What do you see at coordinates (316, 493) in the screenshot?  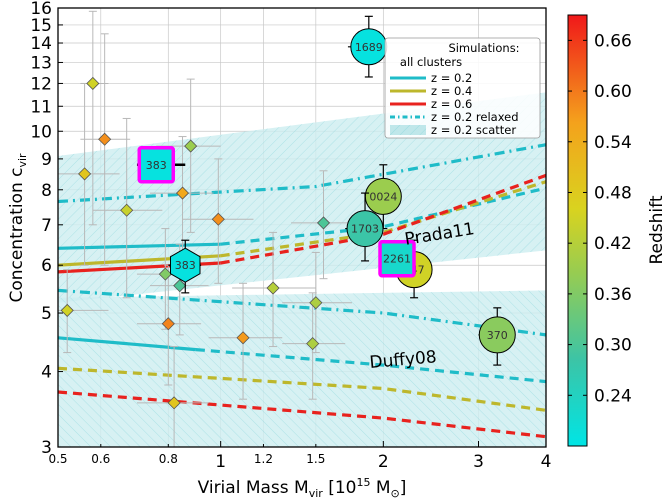 I see `x-axis-label-sub: vir` at bounding box center [316, 493].